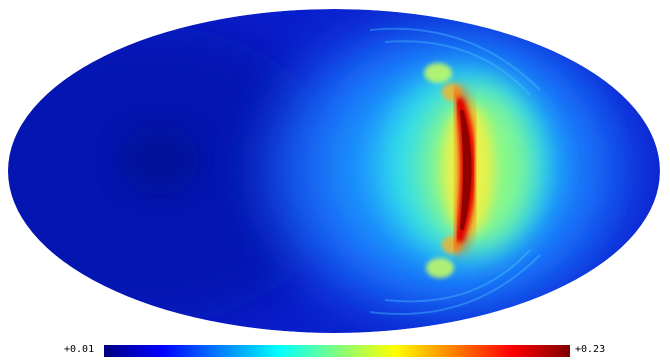 The height and width of the screenshot is (362, 670). I want to click on knot-bottom, so click(440, 268).